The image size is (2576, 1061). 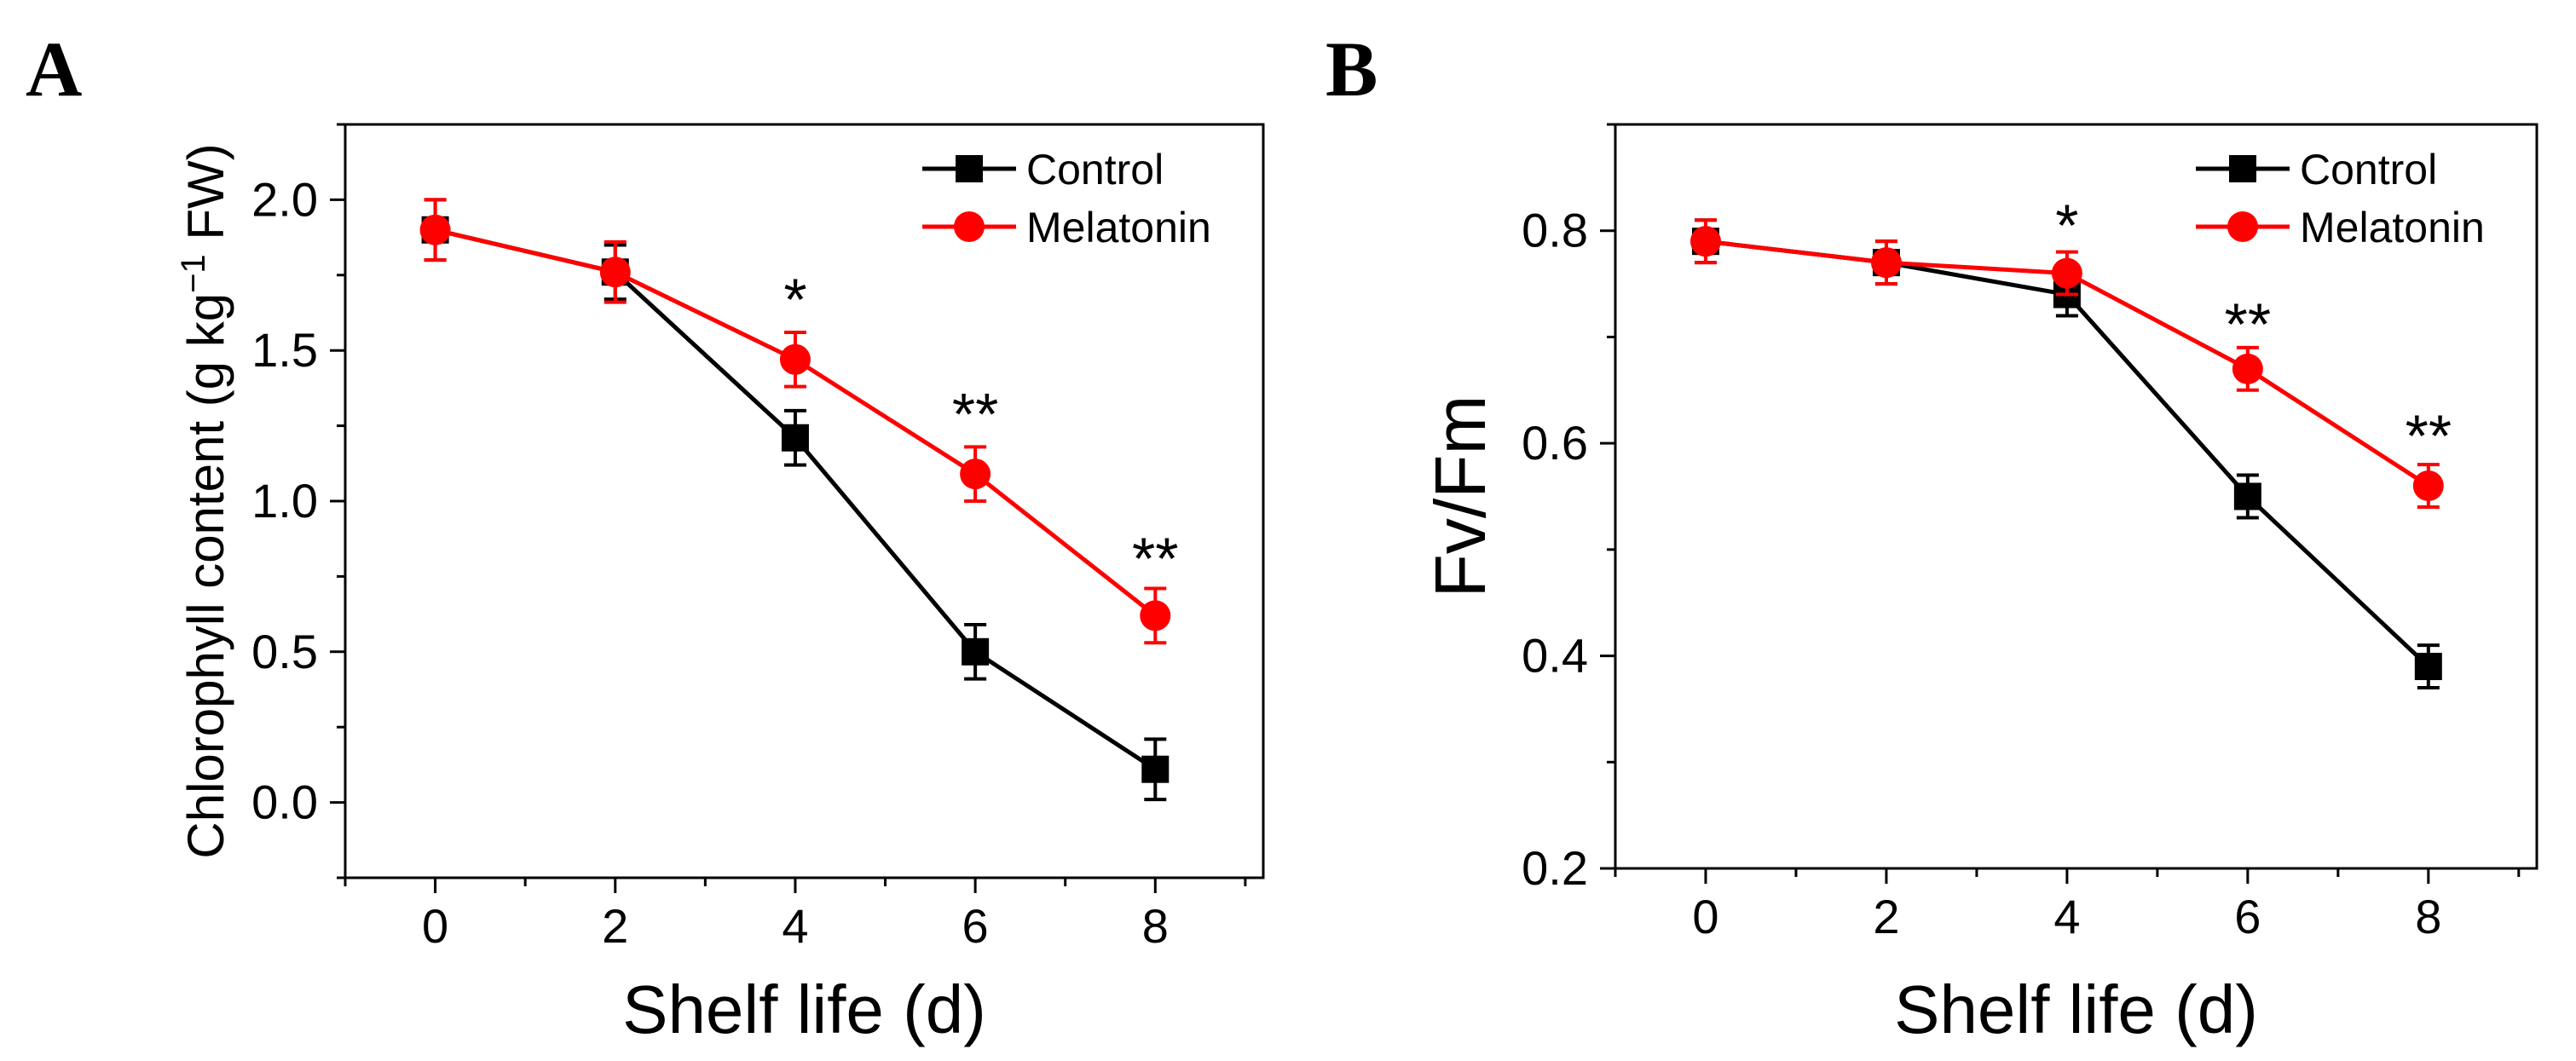 I want to click on y-axis-label: Chlorophyll content (g kg−1 FW), so click(x=204, y=501).